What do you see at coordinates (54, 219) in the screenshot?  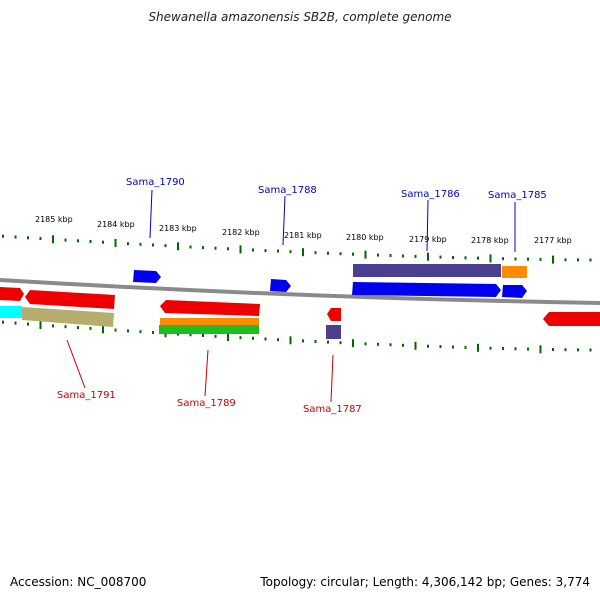 I see `kbp-label: 2185 kbp` at bounding box center [54, 219].